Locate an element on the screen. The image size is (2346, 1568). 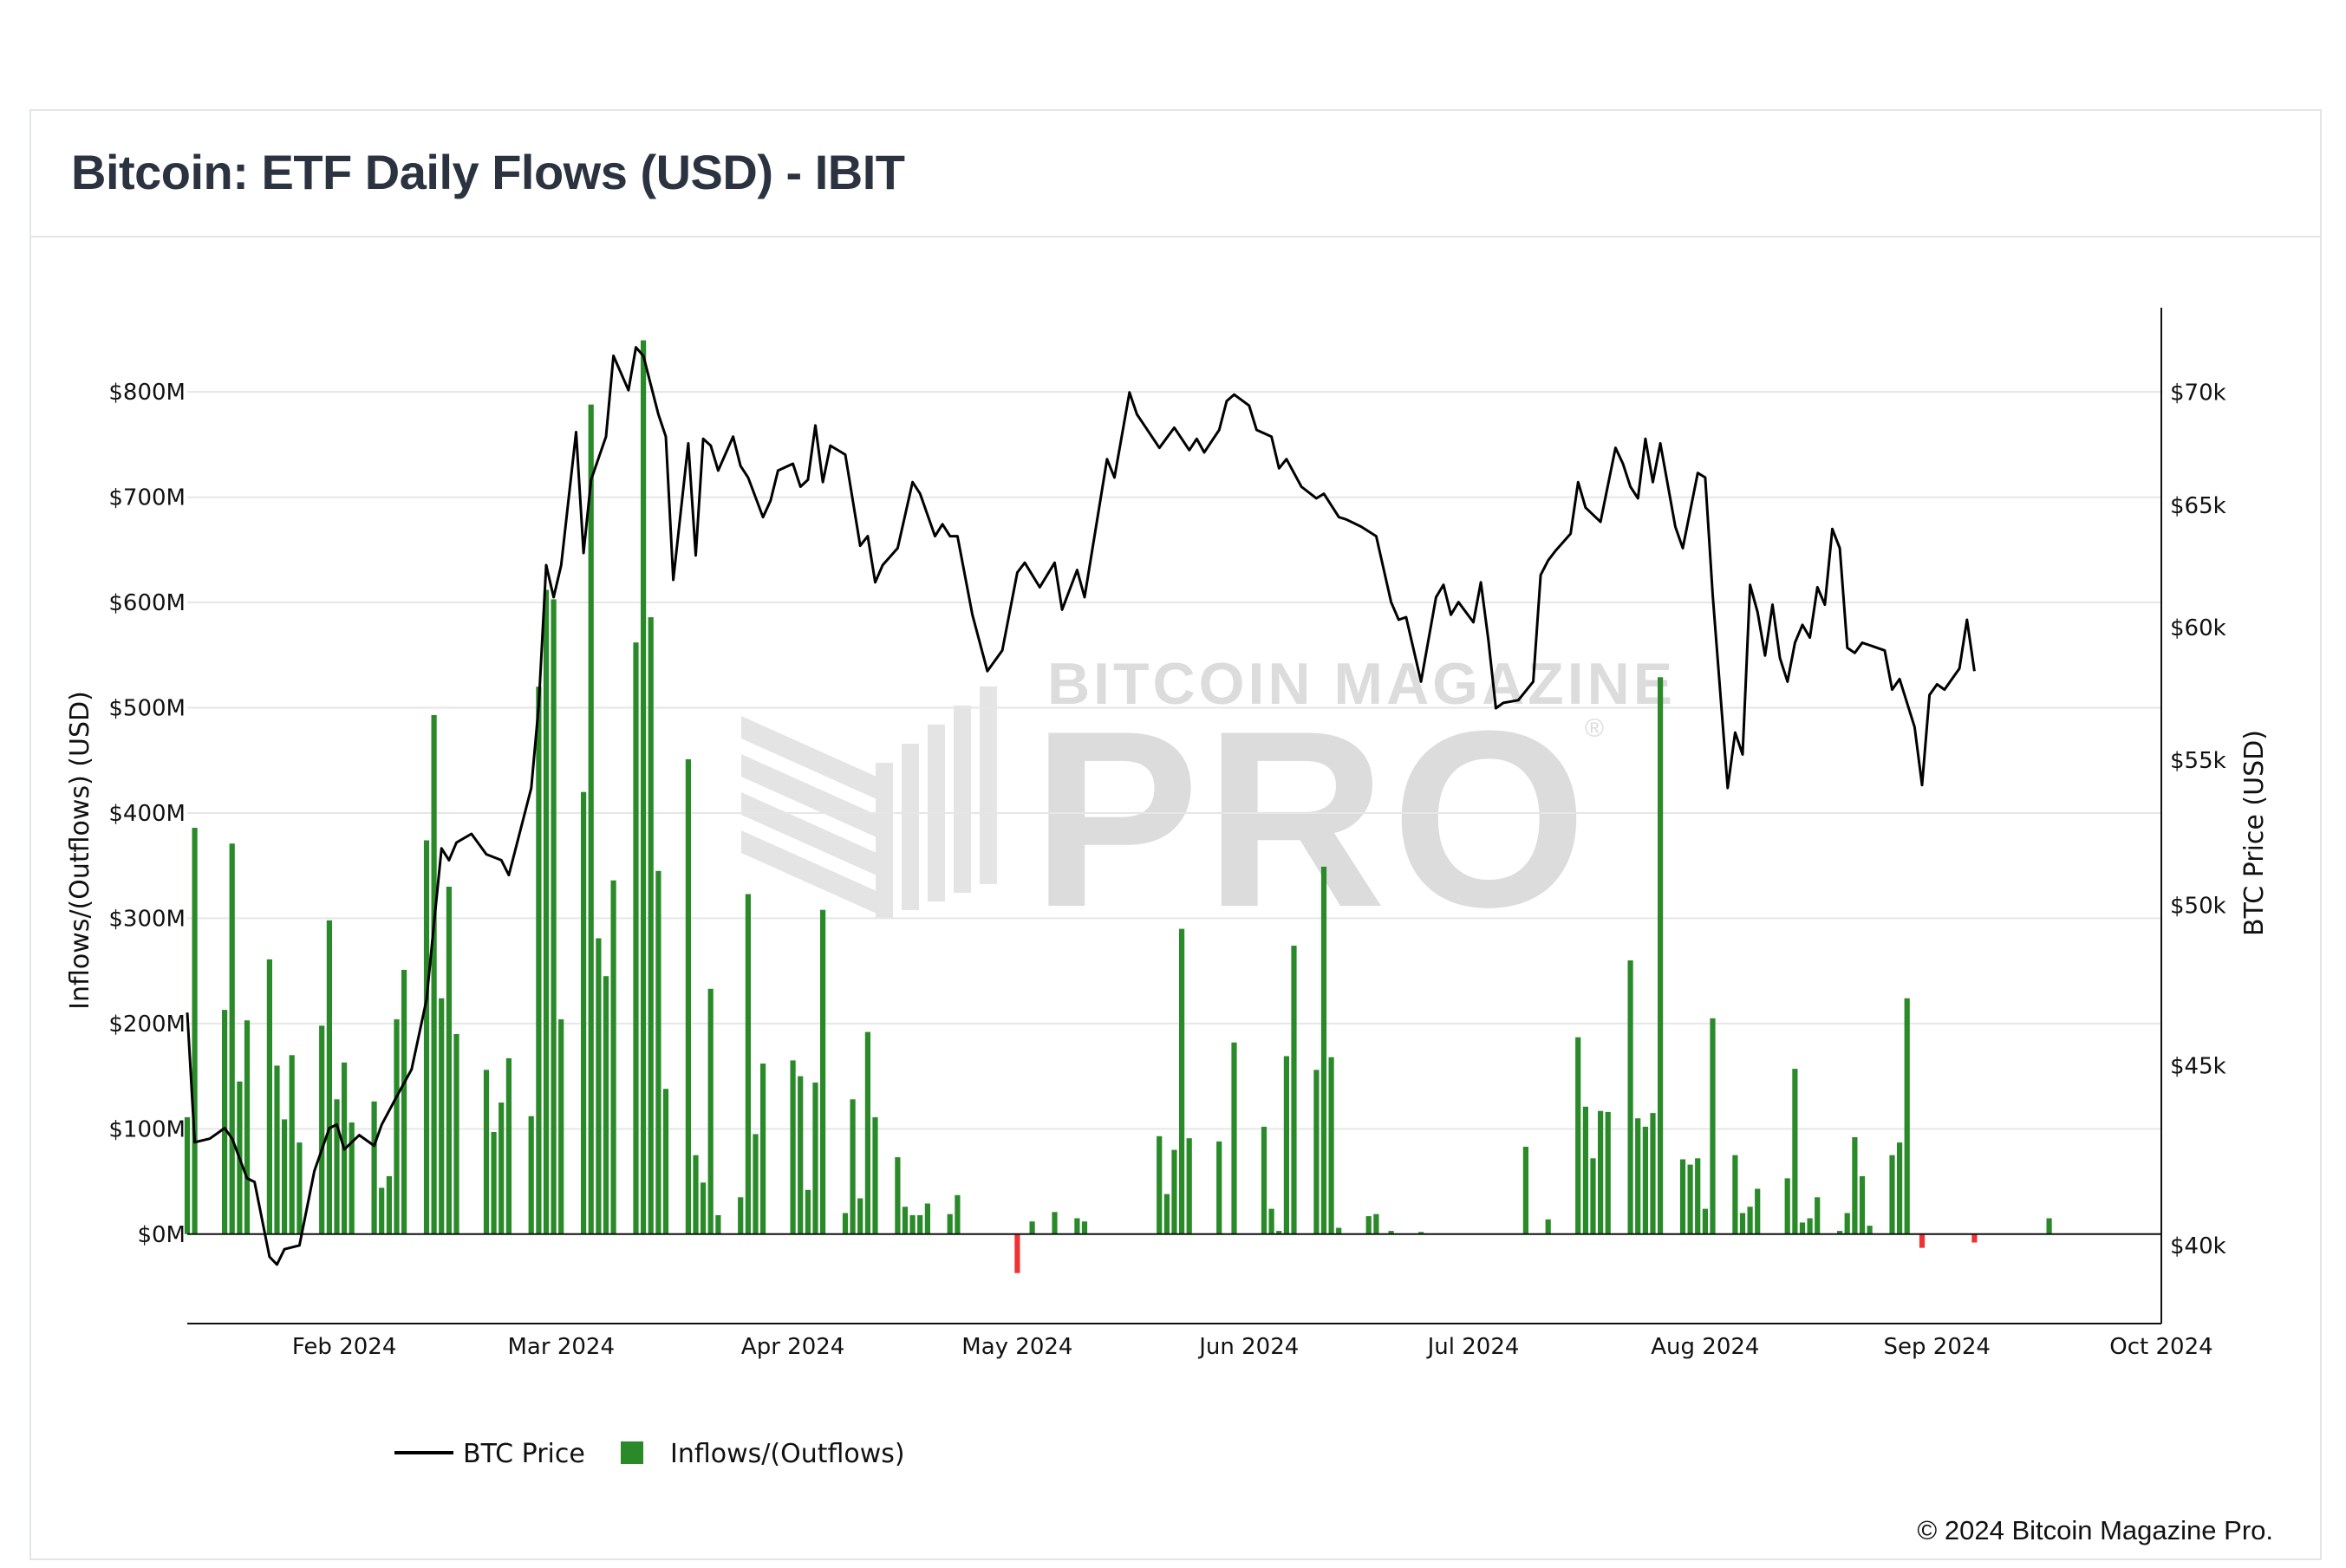
y-right-tick-label: $50k is located at coordinates (2198, 906).